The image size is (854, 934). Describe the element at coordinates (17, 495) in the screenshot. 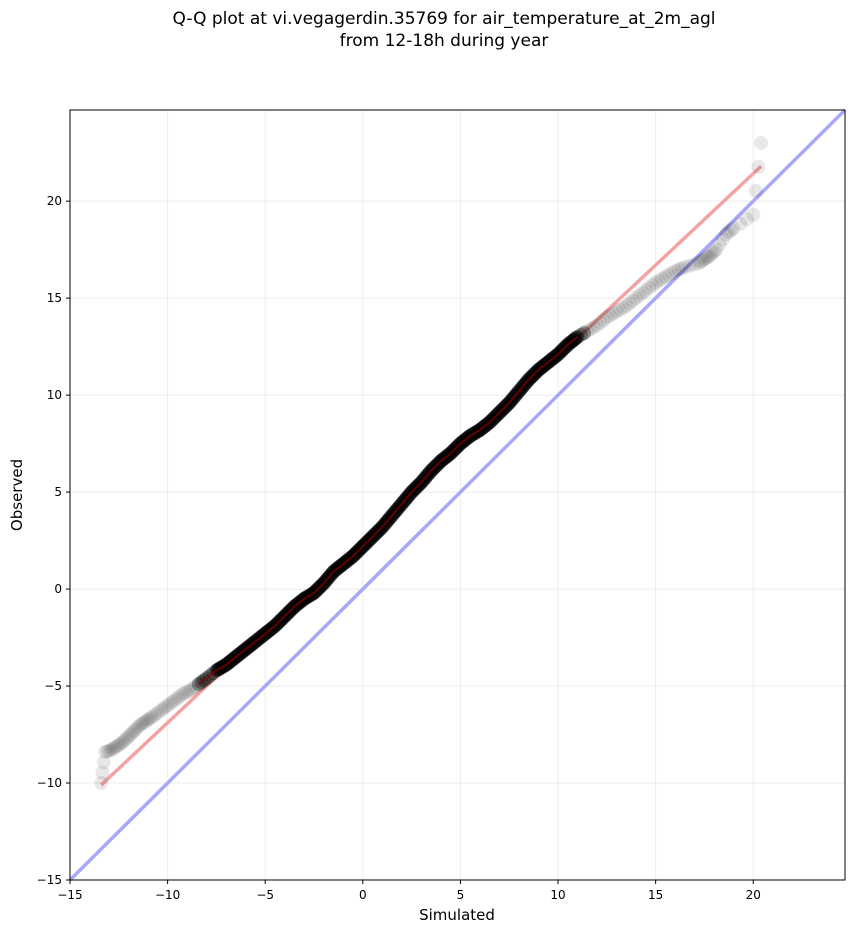

I see `y-axis-label: Observed` at that location.